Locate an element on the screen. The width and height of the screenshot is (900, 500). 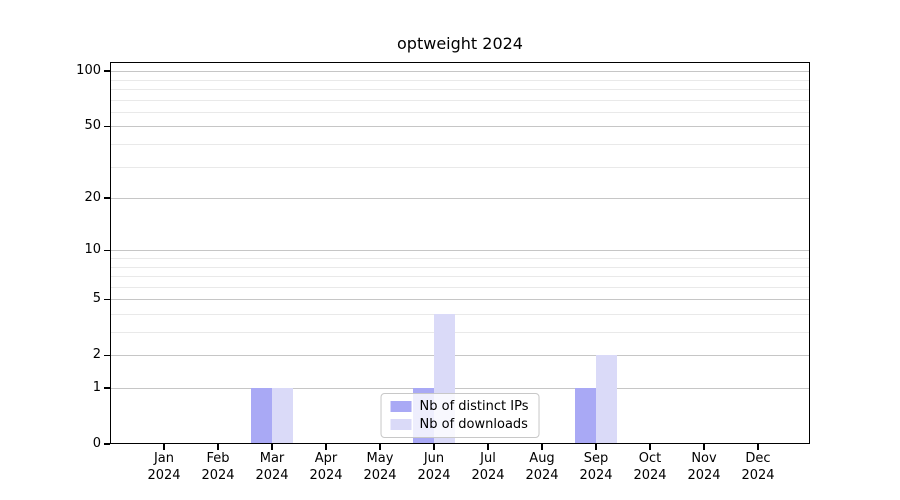
y-tick-label: 1 is located at coordinates (96, 387).